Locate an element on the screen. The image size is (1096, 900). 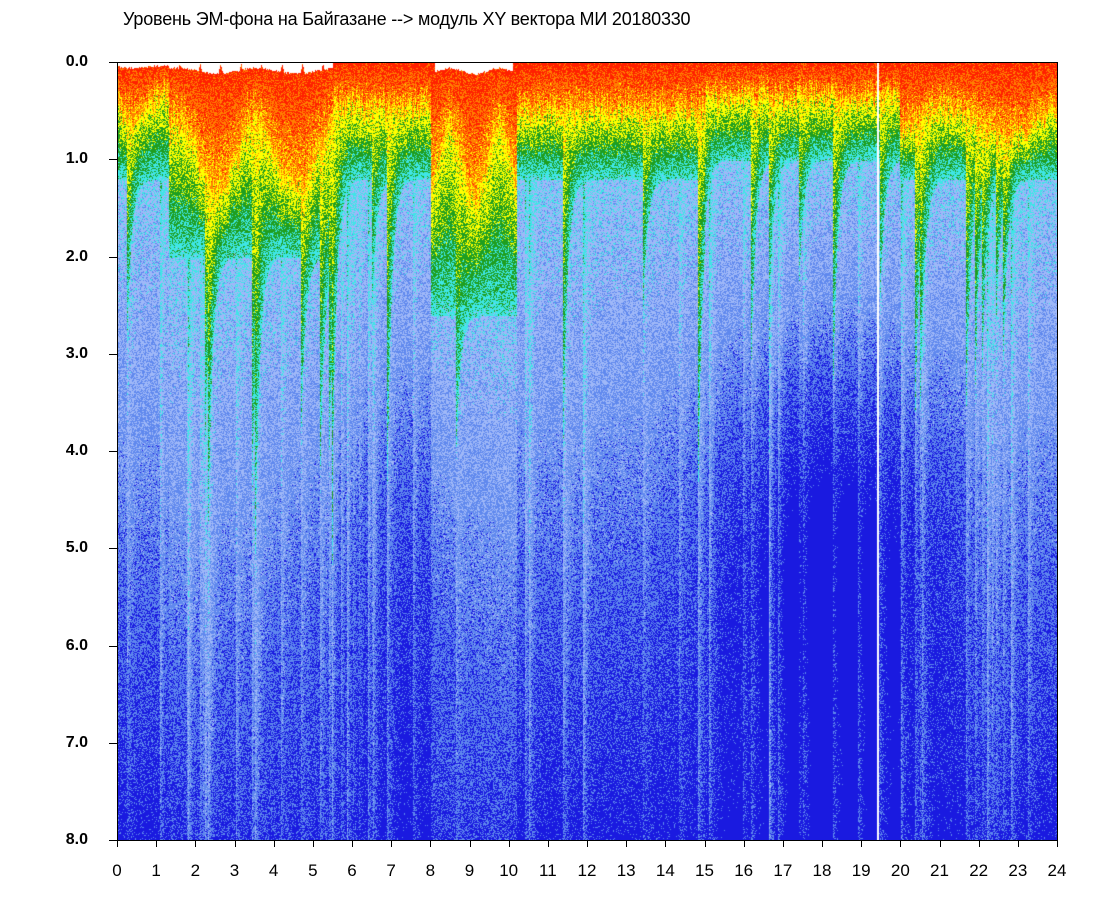
x-tick-label: 11 is located at coordinates (548, 870).